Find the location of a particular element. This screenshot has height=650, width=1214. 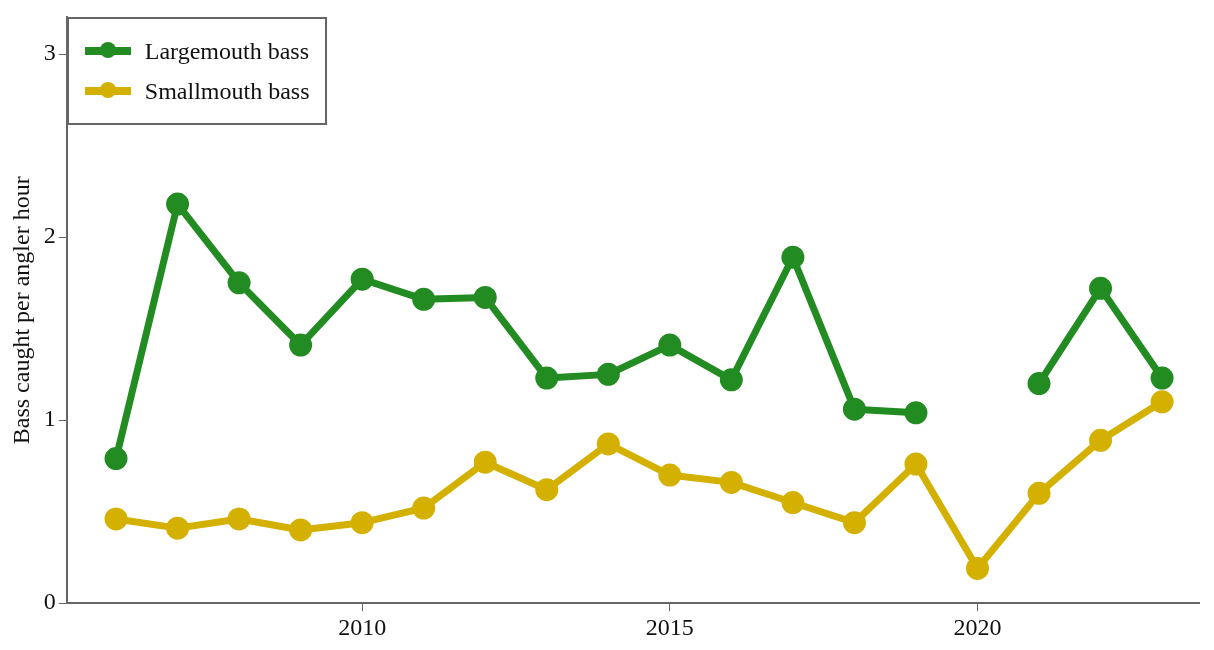

y-tick-label: 3 is located at coordinates (49, 52).